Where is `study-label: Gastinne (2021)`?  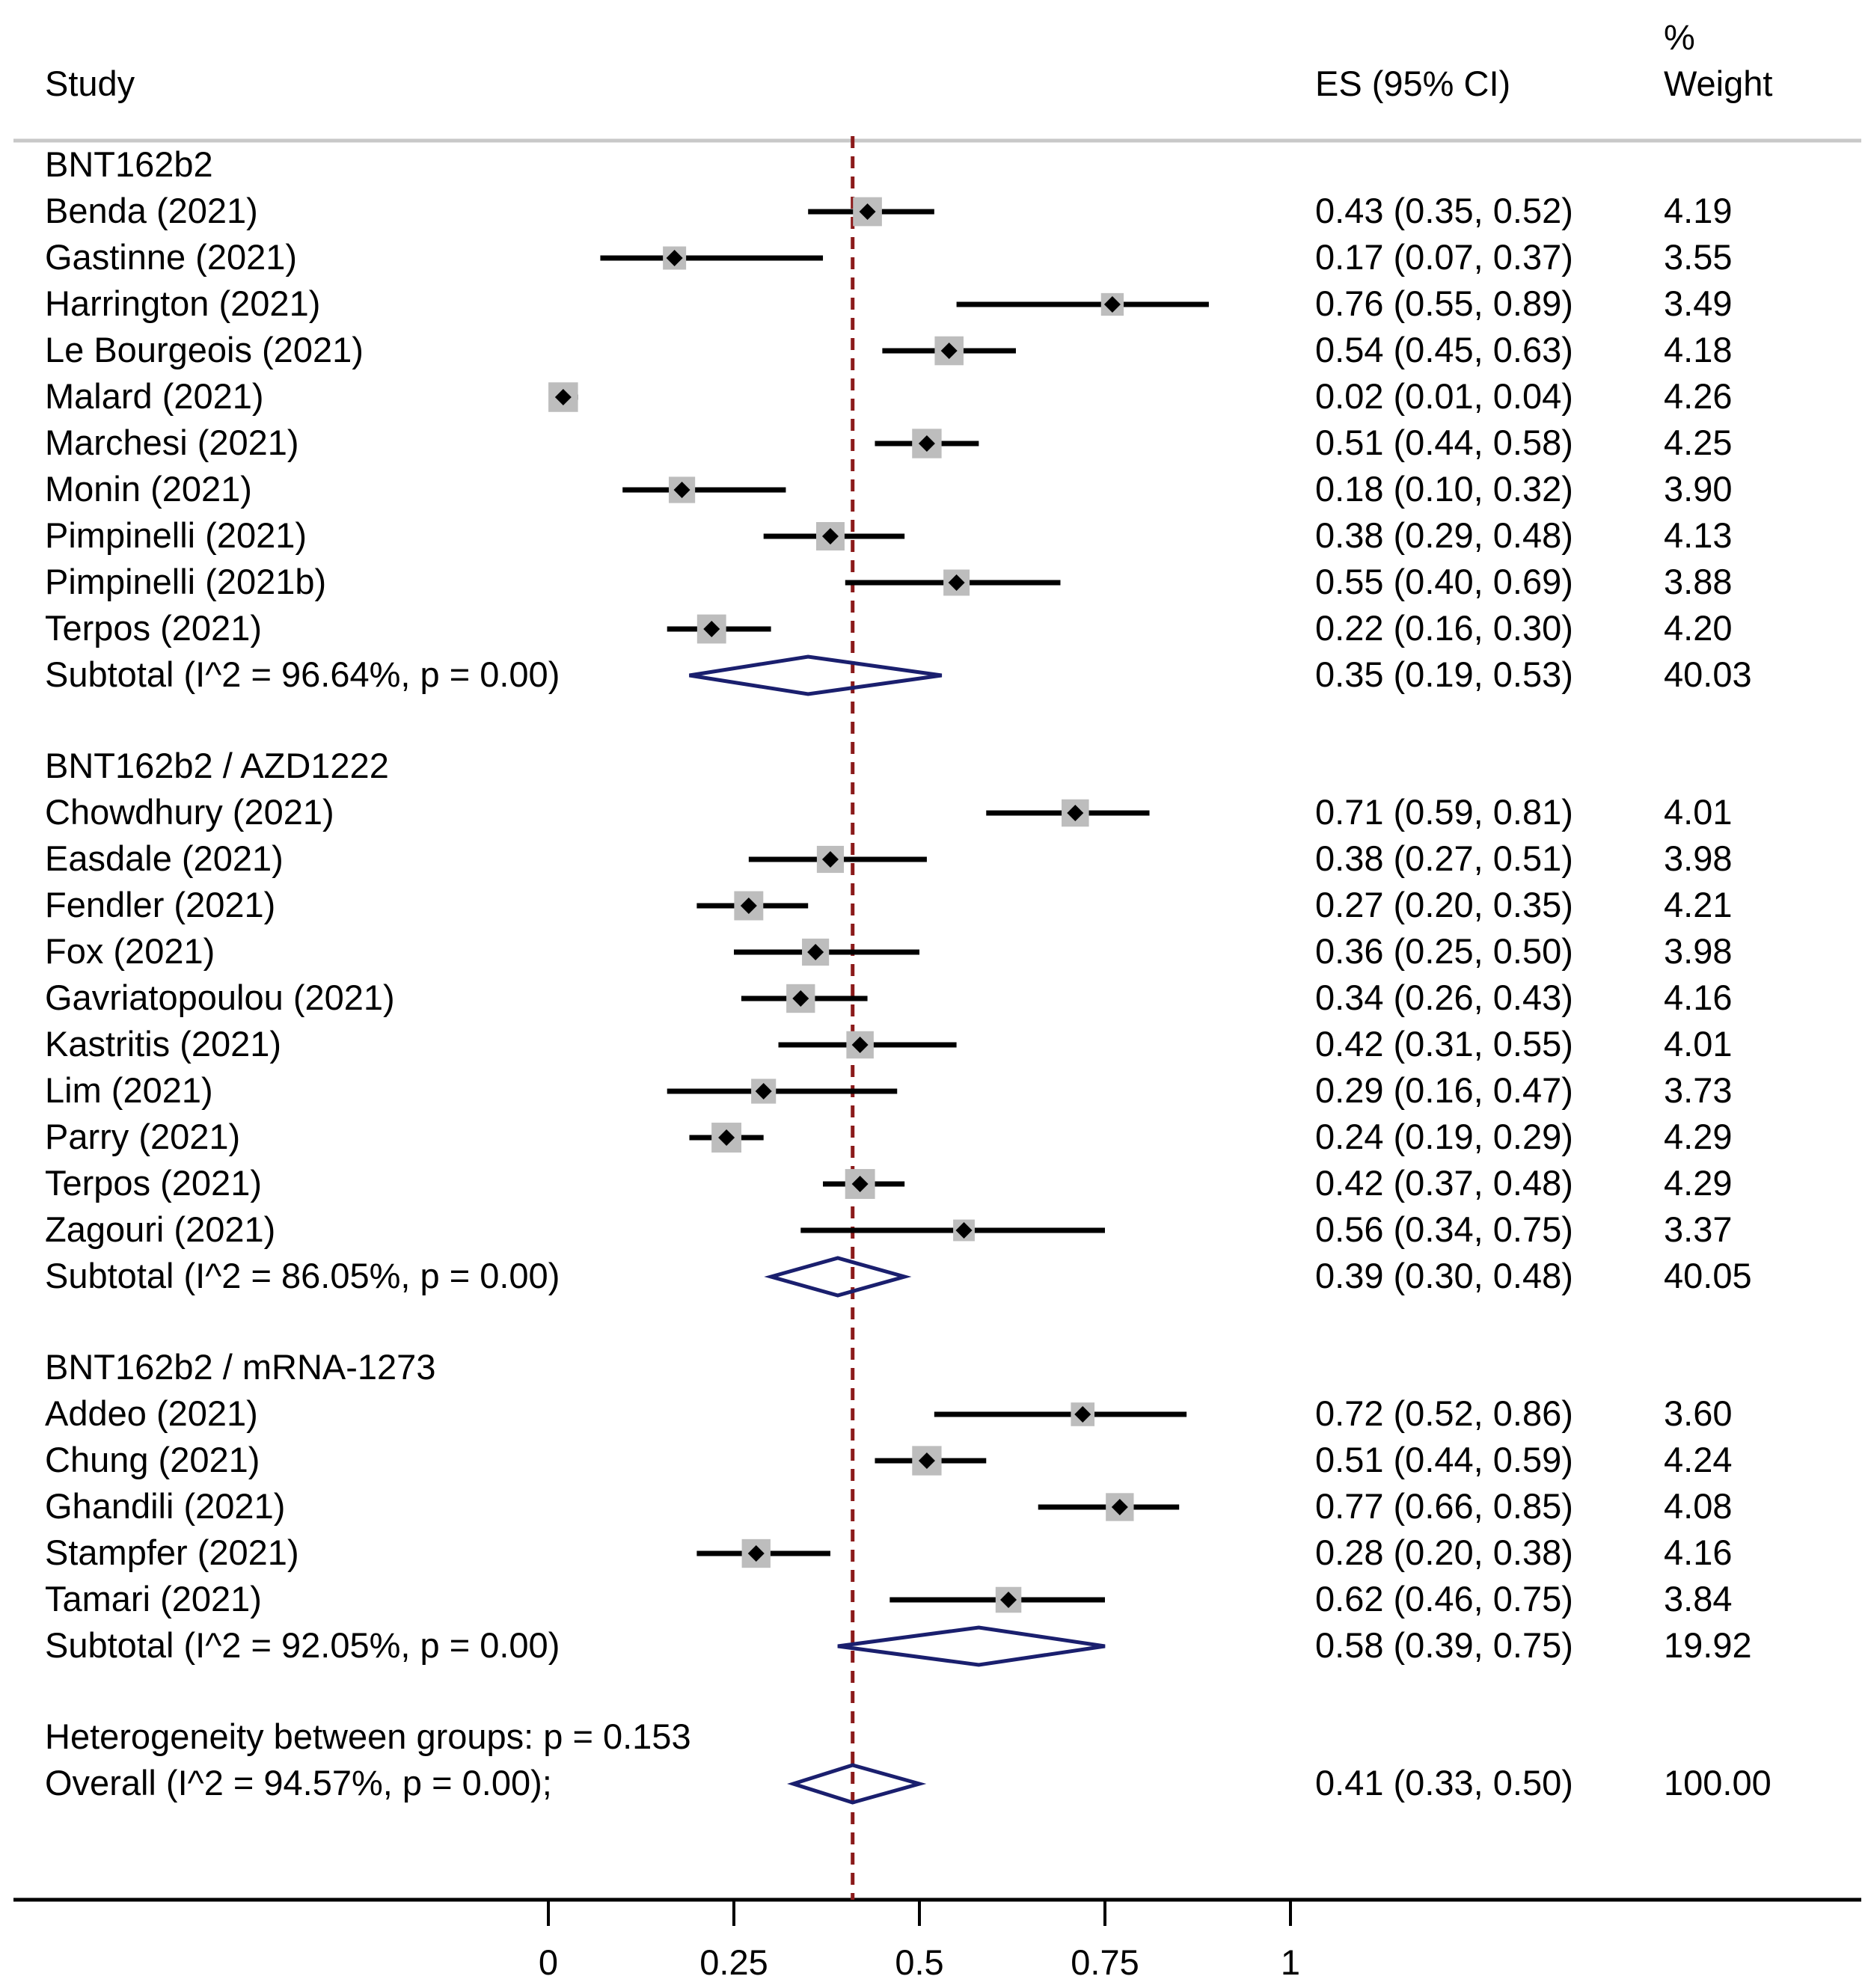 study-label: Gastinne (2021) is located at coordinates (171, 257).